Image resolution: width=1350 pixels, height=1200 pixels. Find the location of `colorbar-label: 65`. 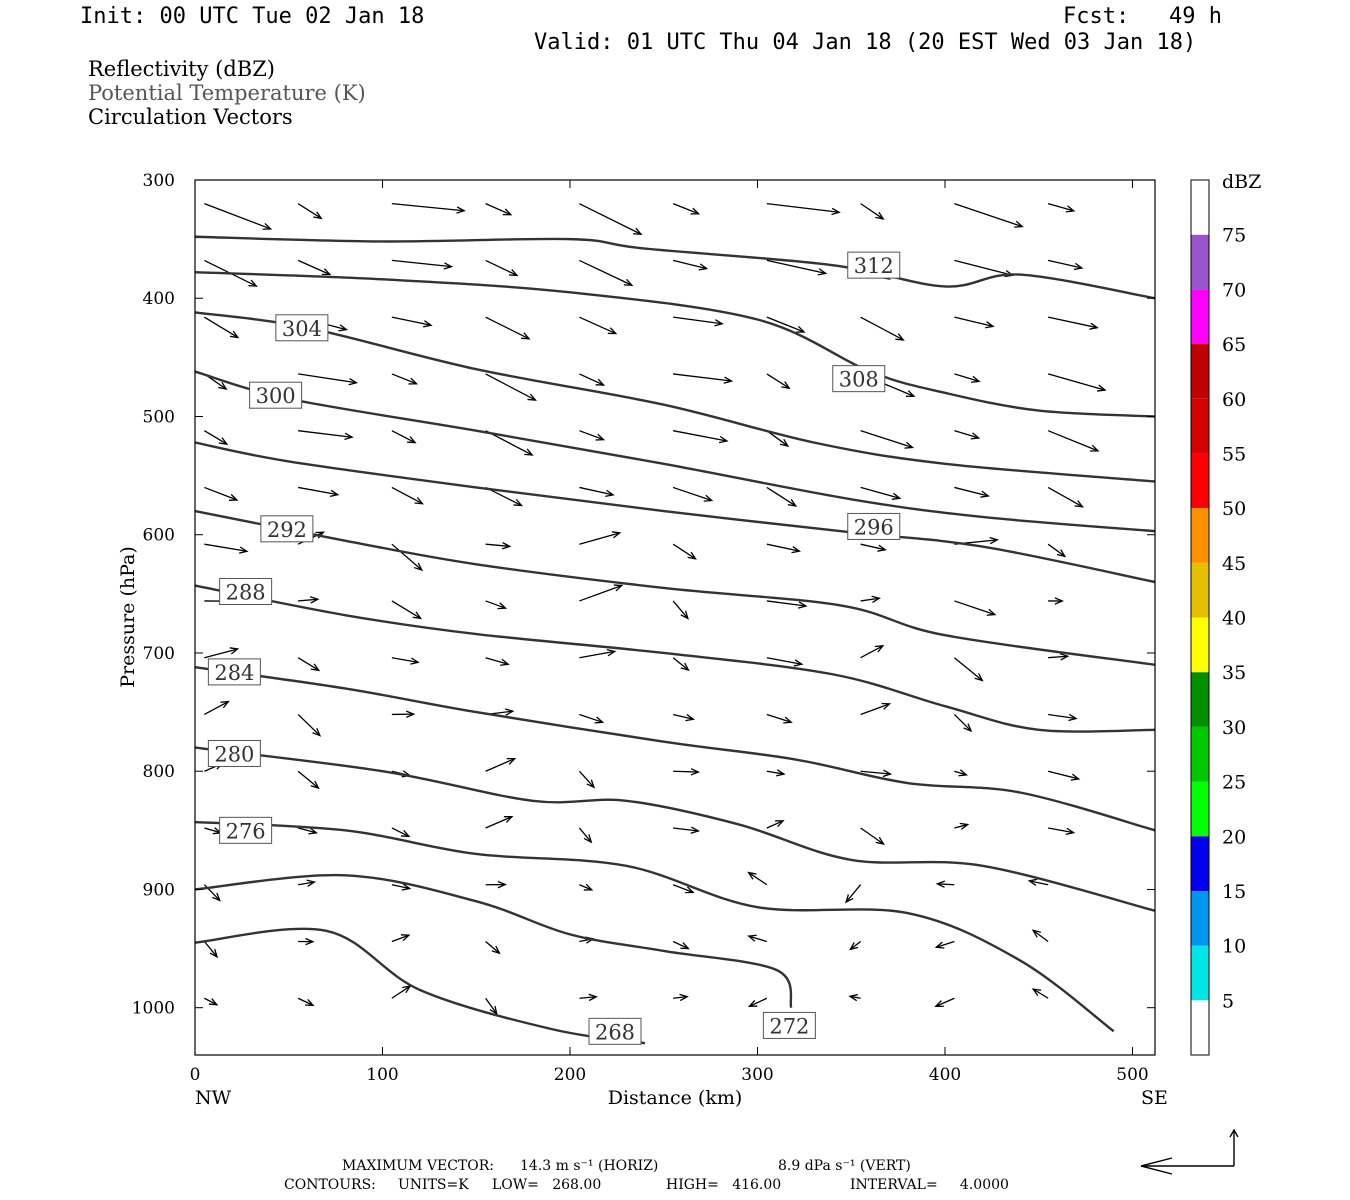

colorbar-label: 65 is located at coordinates (1234, 345).